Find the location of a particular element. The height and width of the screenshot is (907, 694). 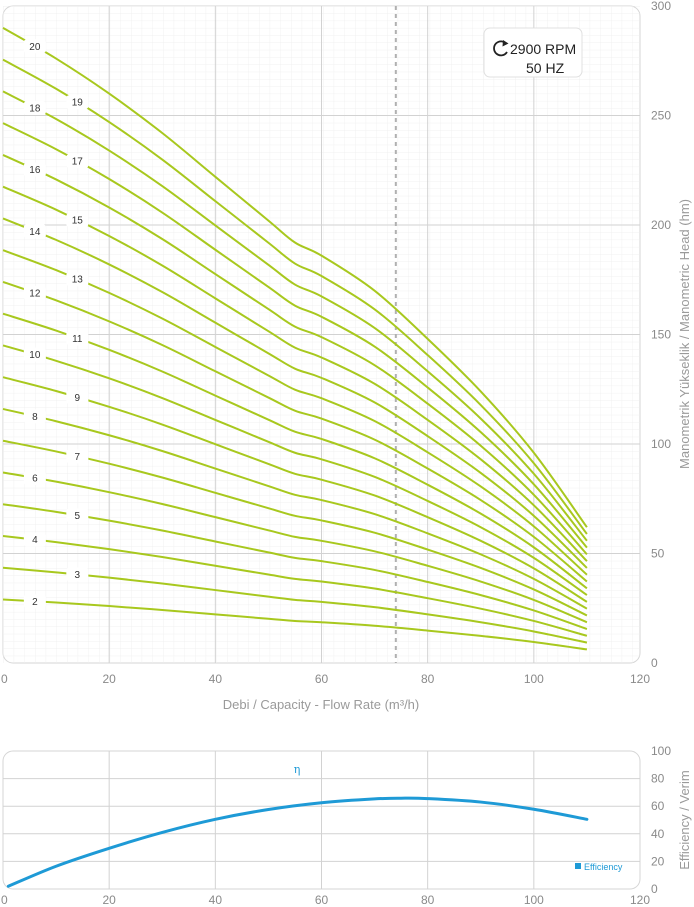

head-x-tick-60: 60 is located at coordinates (322, 679).